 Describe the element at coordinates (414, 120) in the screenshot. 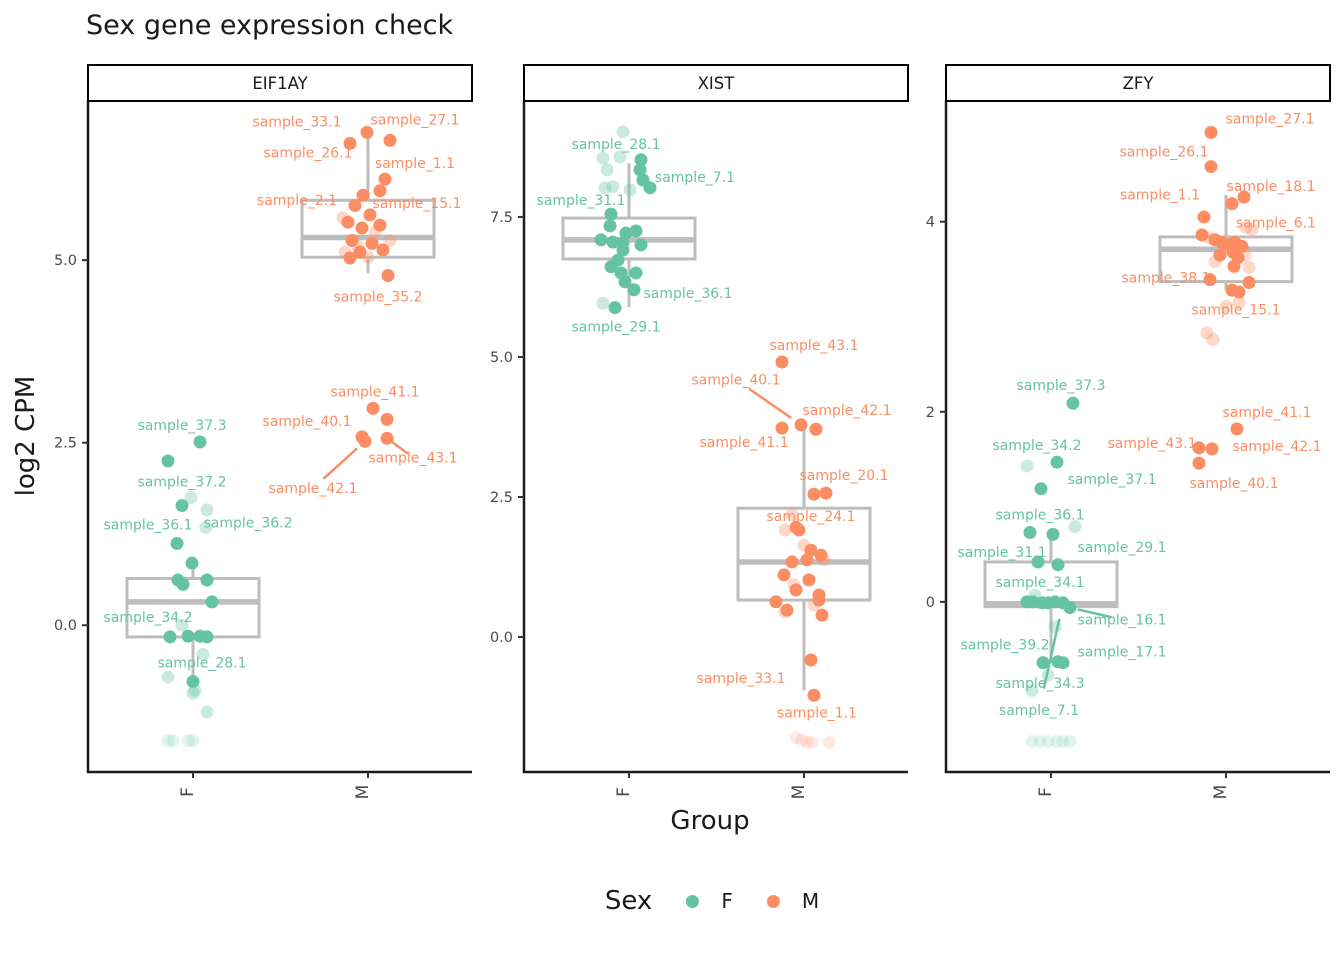

I see `point-label: sample_27.1` at that location.